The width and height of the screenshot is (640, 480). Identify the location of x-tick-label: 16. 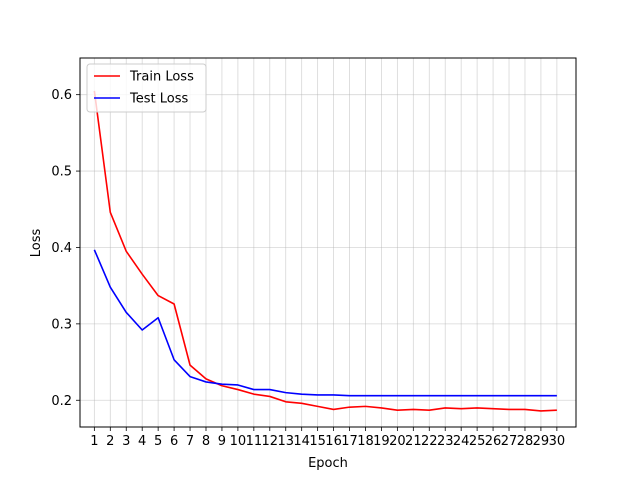
(333, 441).